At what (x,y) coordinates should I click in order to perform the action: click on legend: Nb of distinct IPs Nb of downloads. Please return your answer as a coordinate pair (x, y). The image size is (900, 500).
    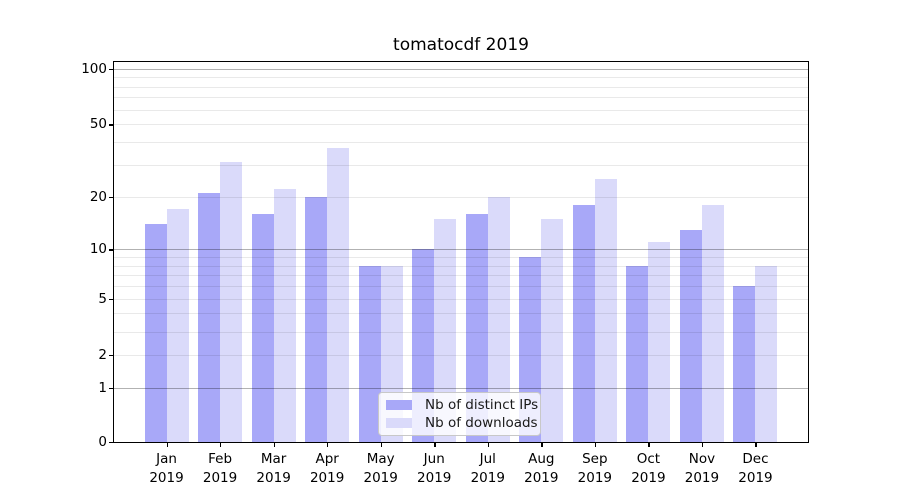
    Looking at the image, I should click on (459, 414).